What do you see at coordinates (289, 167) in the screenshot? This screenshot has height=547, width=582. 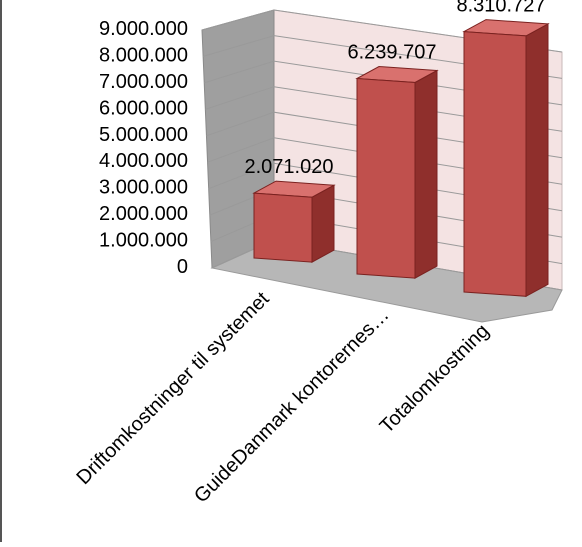 I see `data-label: 2.071.020` at bounding box center [289, 167].